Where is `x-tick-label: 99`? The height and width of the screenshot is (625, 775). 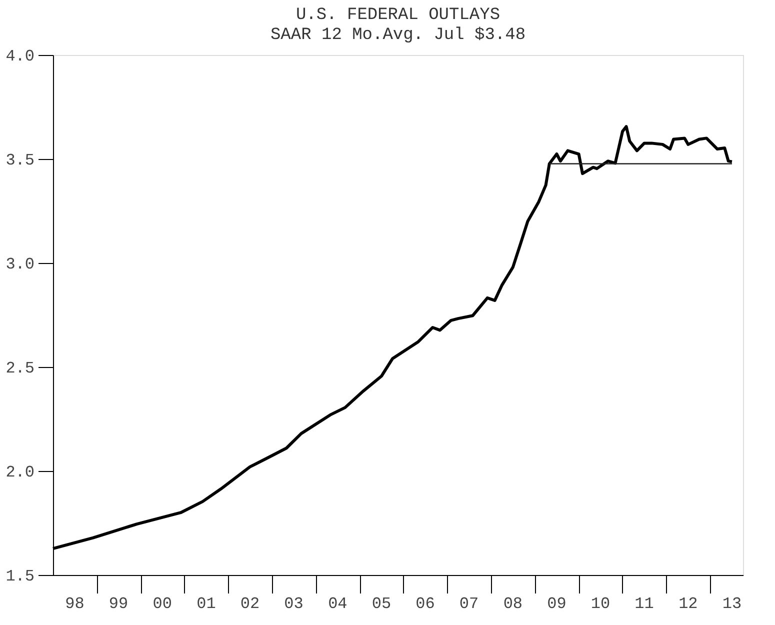
x-tick-label: 99 is located at coordinates (118, 604).